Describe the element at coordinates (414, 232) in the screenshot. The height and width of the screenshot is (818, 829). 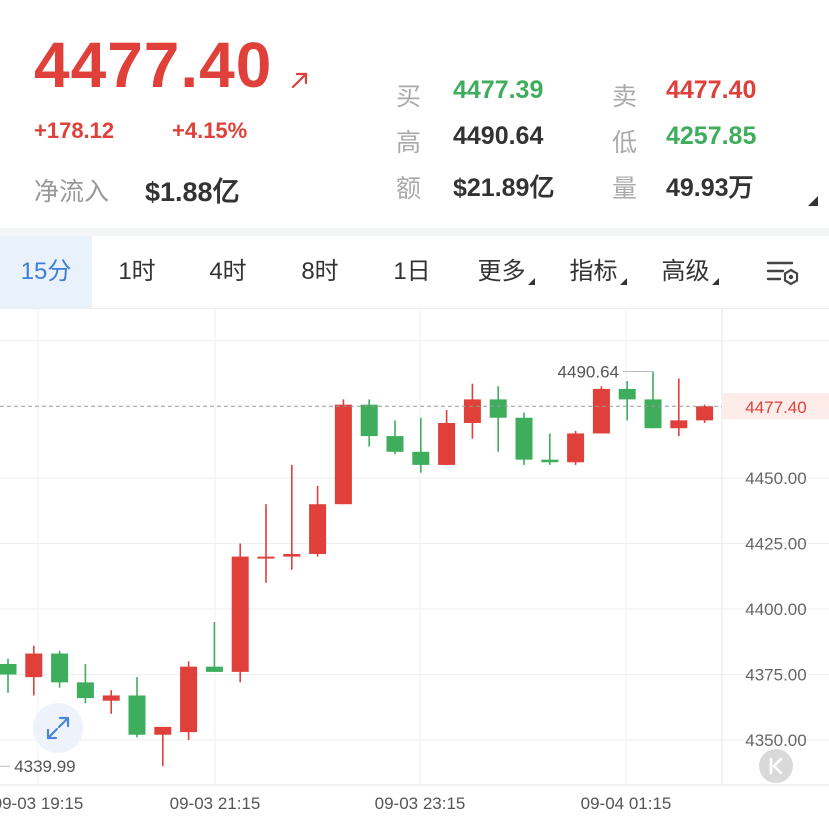
I see `divider-band` at that location.